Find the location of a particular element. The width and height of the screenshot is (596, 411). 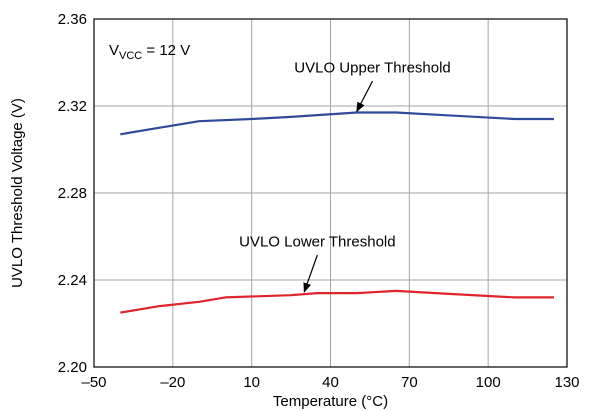

x-tick-label: 10 is located at coordinates (251, 382).